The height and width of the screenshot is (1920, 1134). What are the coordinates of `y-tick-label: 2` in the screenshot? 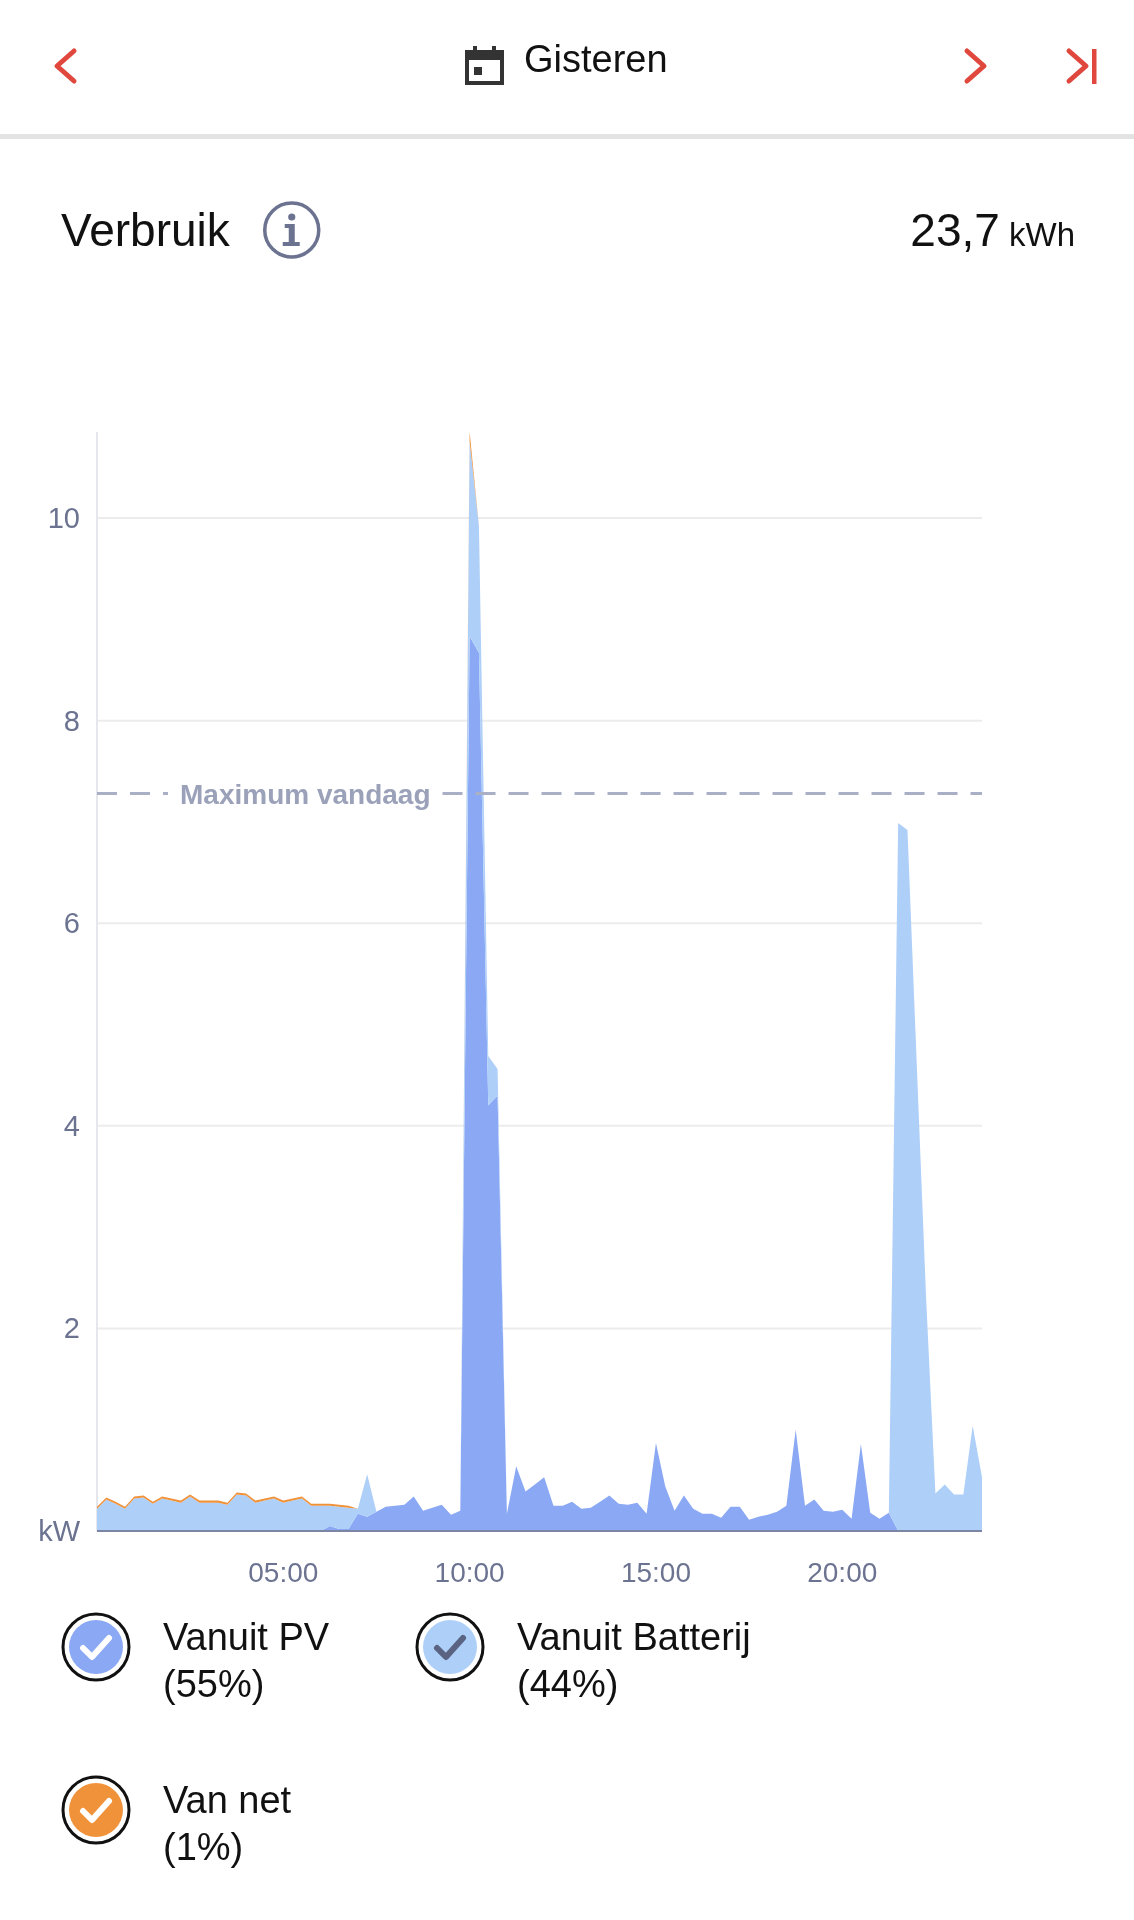 It's located at (71, 1328).